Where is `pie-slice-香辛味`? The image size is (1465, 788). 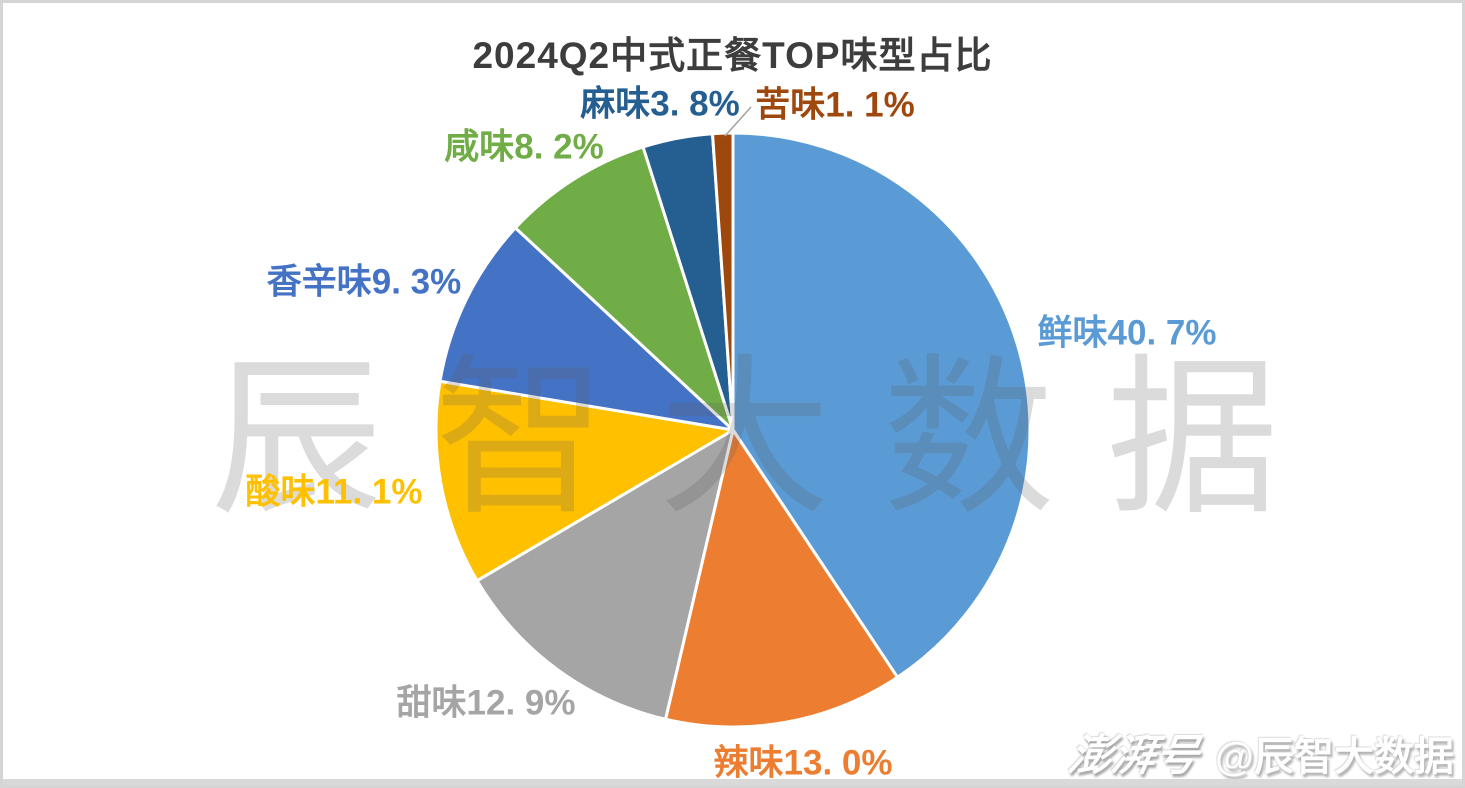
pie-slice-香辛味 is located at coordinates (586, 329).